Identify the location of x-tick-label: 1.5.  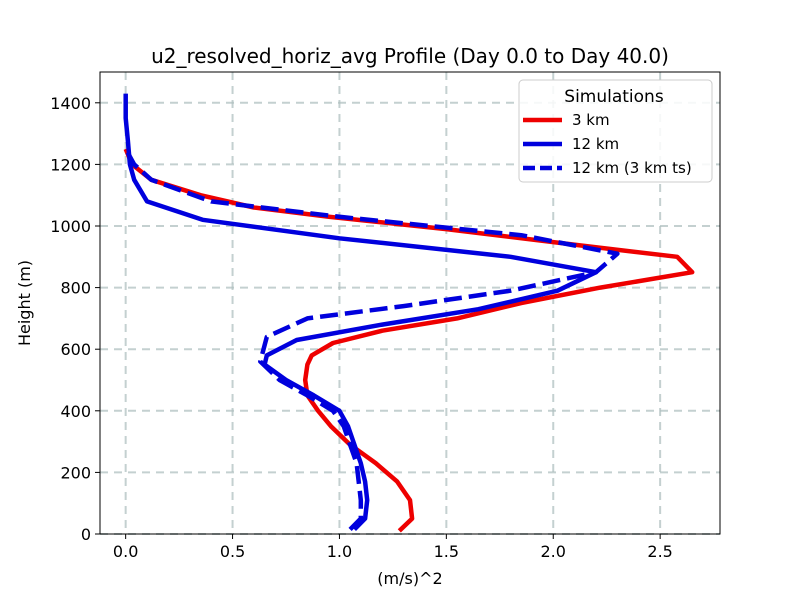
(446, 551).